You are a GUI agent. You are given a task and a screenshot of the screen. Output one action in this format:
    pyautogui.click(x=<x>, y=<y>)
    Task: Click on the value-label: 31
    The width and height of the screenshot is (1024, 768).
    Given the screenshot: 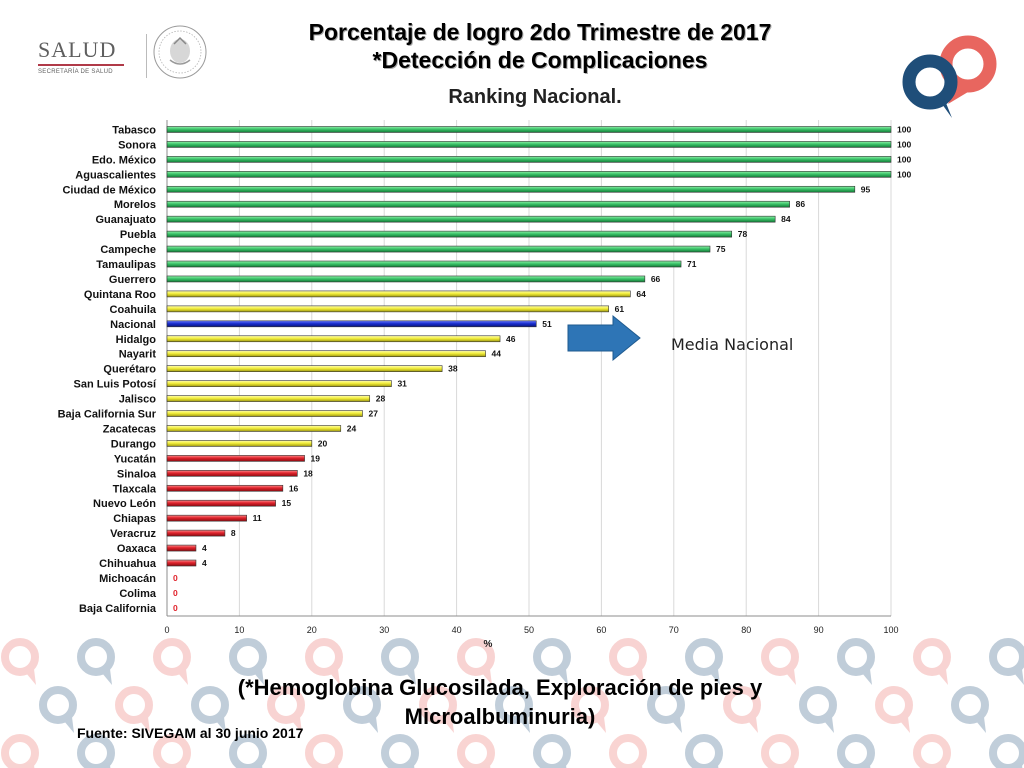 What is the action you would take?
    pyautogui.click(x=402, y=384)
    